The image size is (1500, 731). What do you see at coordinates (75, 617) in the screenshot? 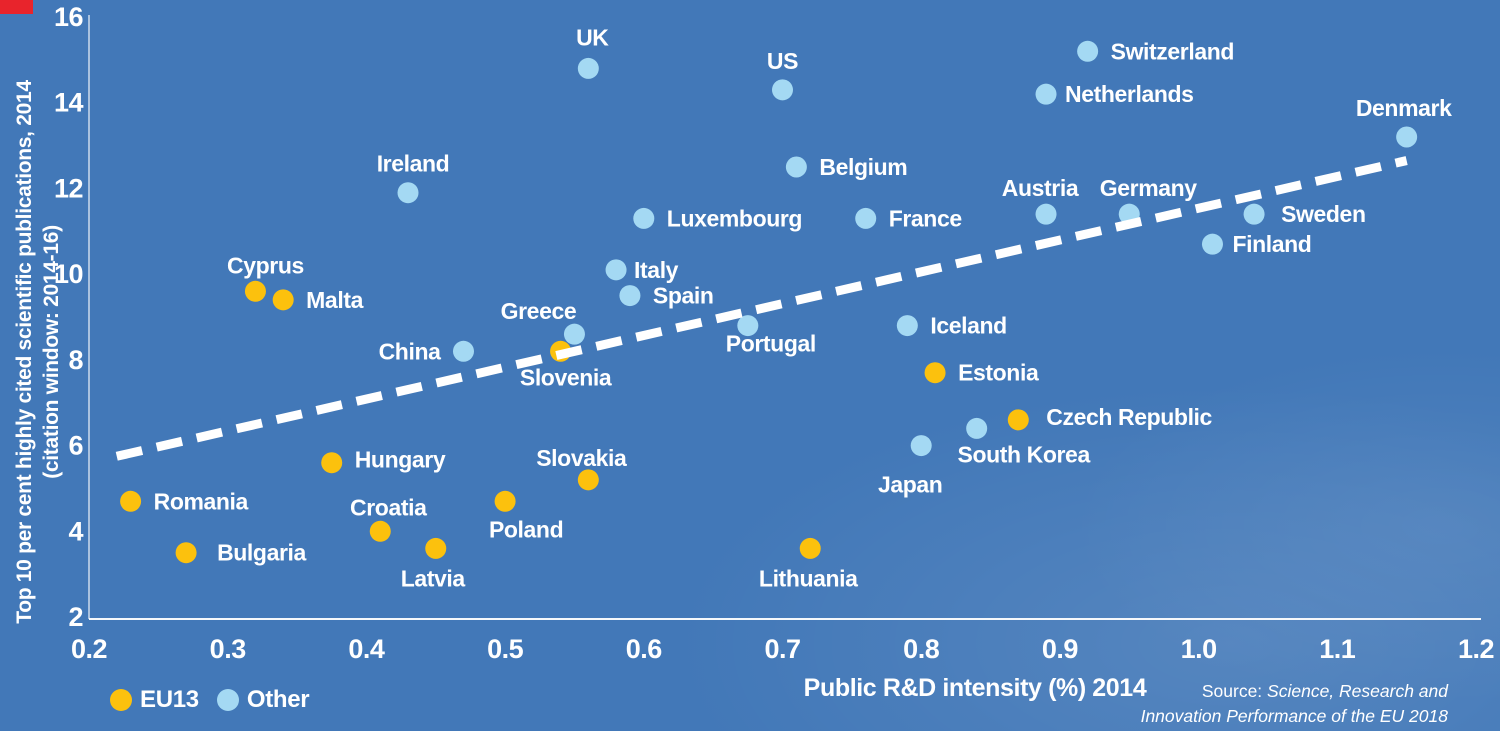
I see `y-tick-label-2: 2` at bounding box center [75, 617].